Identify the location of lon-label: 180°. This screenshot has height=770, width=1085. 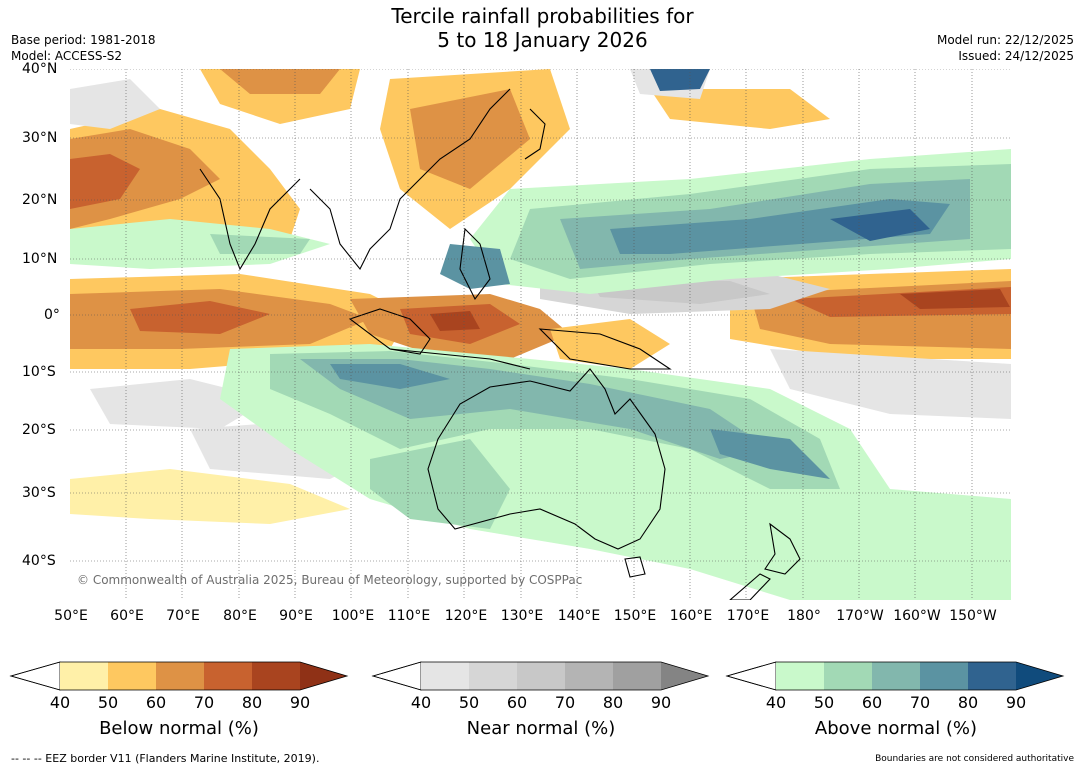
(804, 616).